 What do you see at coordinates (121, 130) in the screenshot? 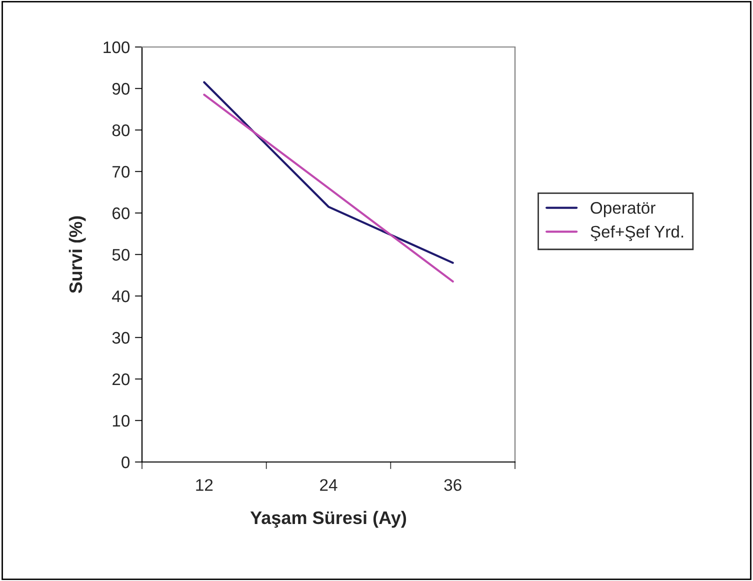
I see `y-tick-label: 80` at bounding box center [121, 130].